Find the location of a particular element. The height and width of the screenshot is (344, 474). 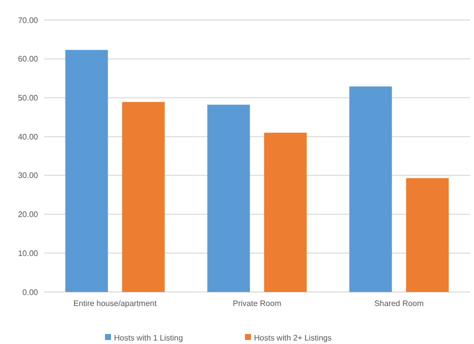

y-tick-label: 70.00 is located at coordinates (28, 20).